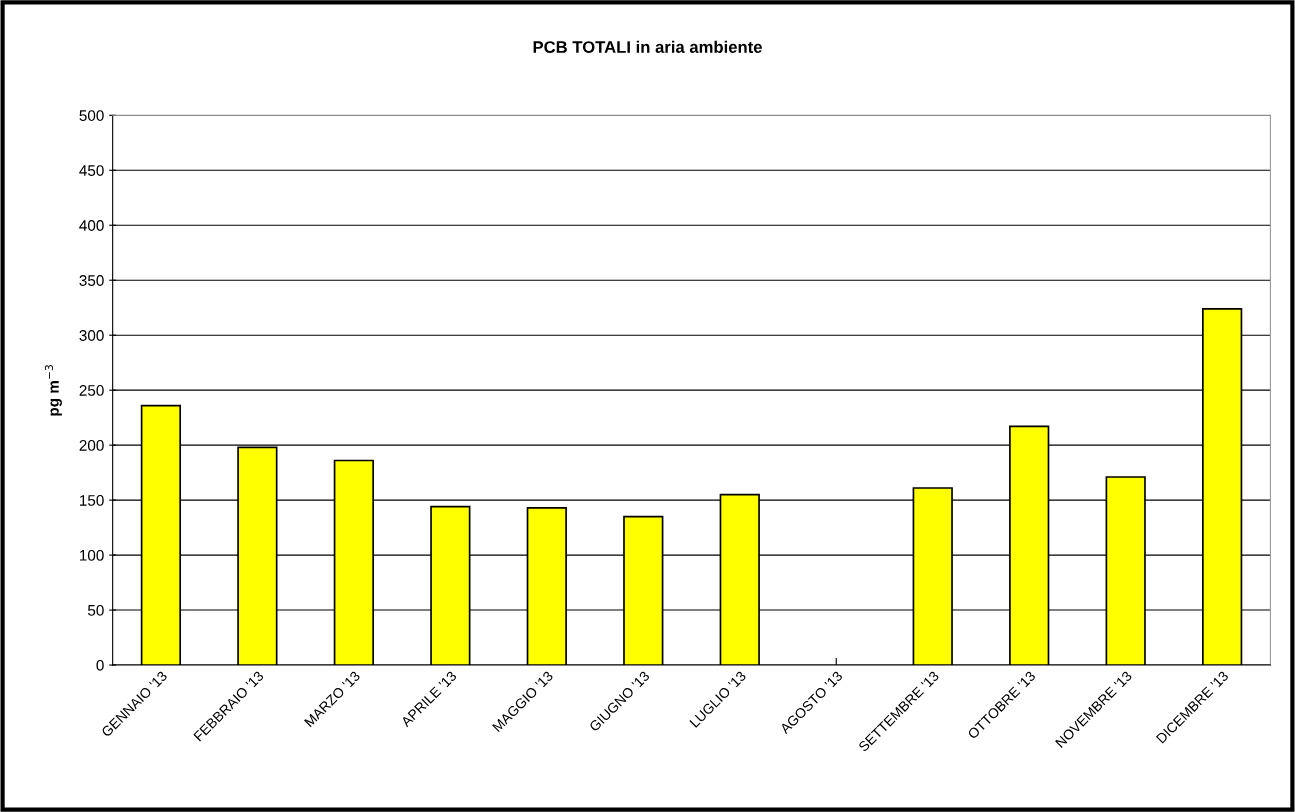 This screenshot has width=1295, height=812. What do you see at coordinates (92, 500) in the screenshot?
I see `y-tick-label: 150` at bounding box center [92, 500].